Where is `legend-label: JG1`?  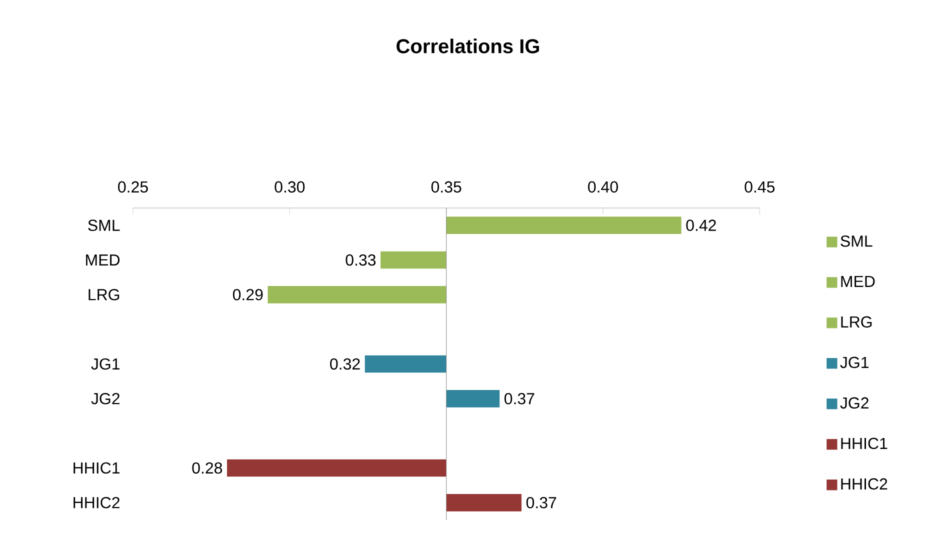 legend-label: JG1 is located at coordinates (854, 362).